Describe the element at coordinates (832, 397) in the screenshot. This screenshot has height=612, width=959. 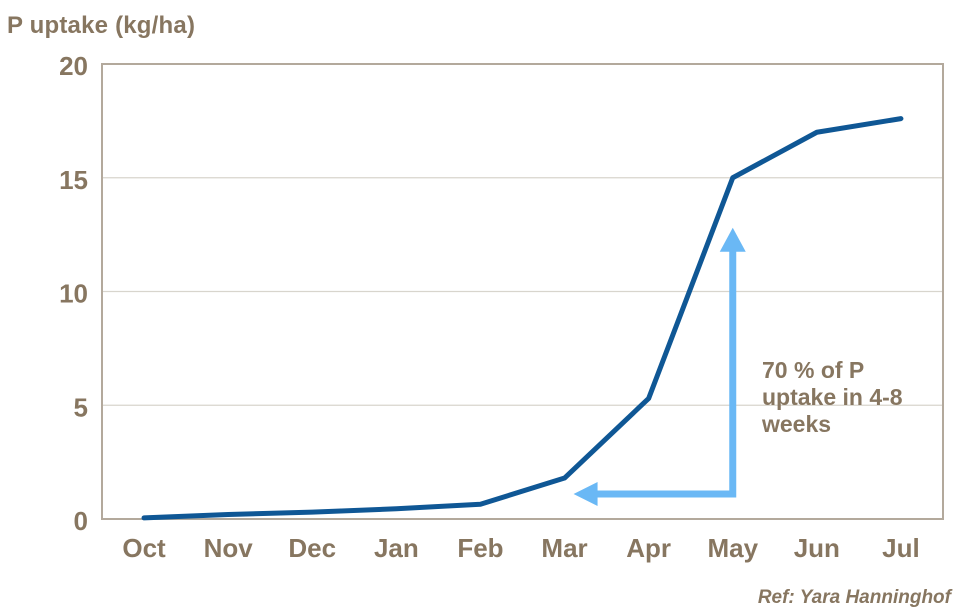
I see `annotation-text: 70 % of P uptake in 4-8 weeks` at that location.